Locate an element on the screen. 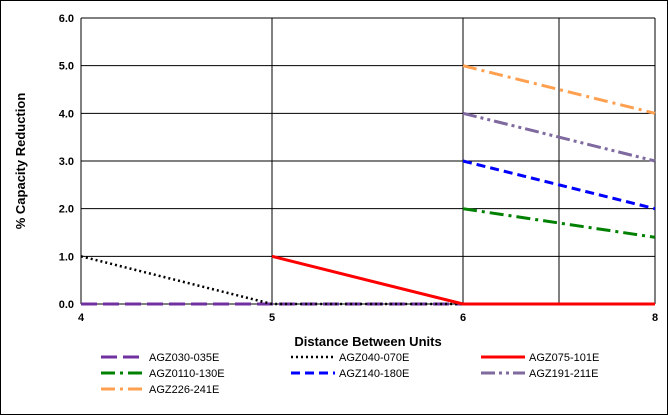 Image resolution: width=668 pixels, height=415 pixels. y-tick-label: 3.0 is located at coordinates (66, 162).